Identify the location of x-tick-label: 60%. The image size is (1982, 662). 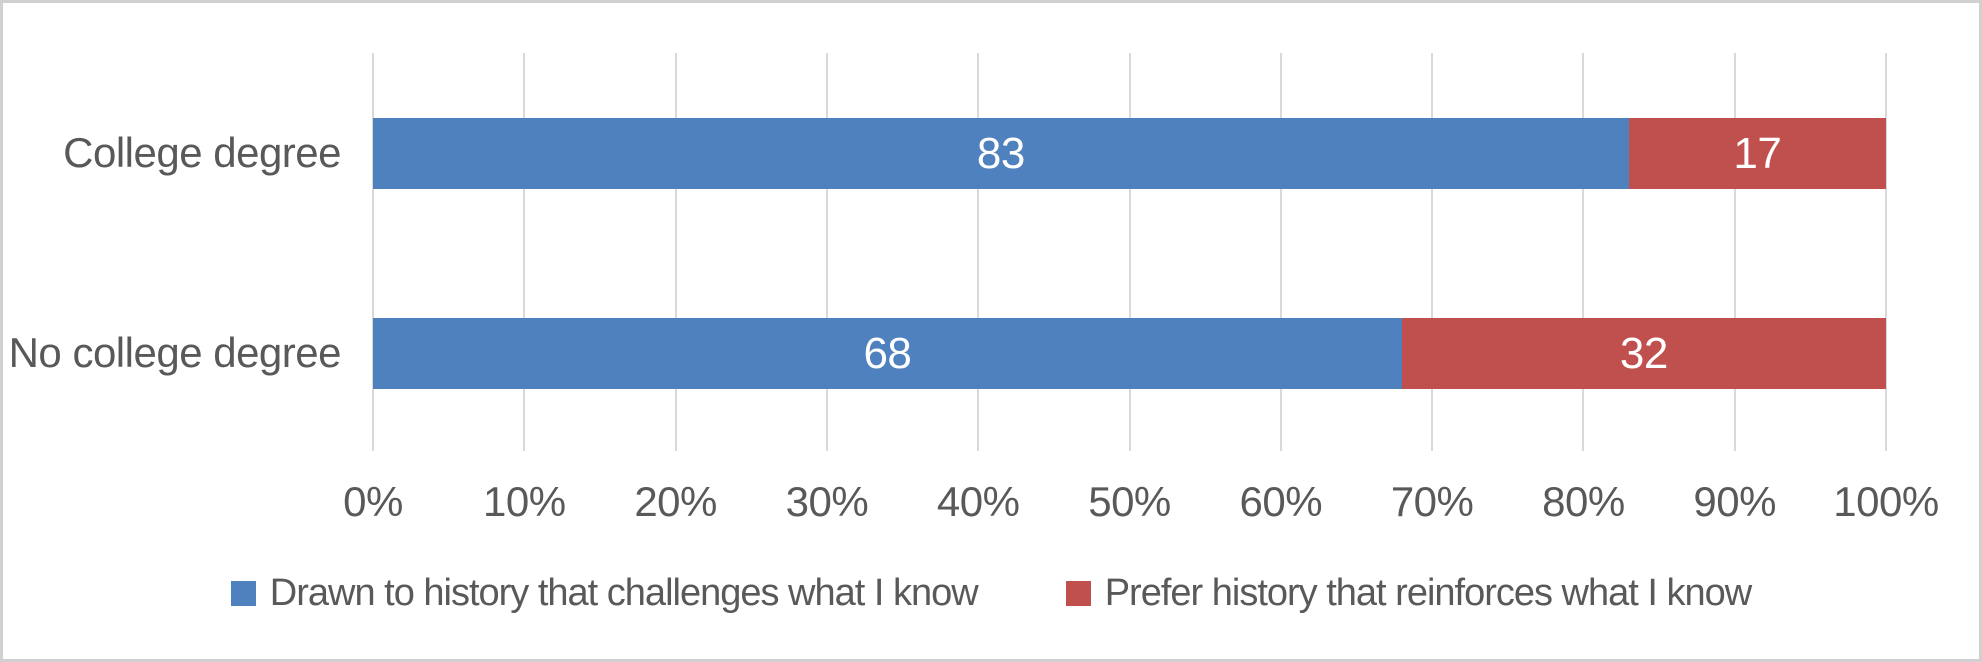
(1281, 501).